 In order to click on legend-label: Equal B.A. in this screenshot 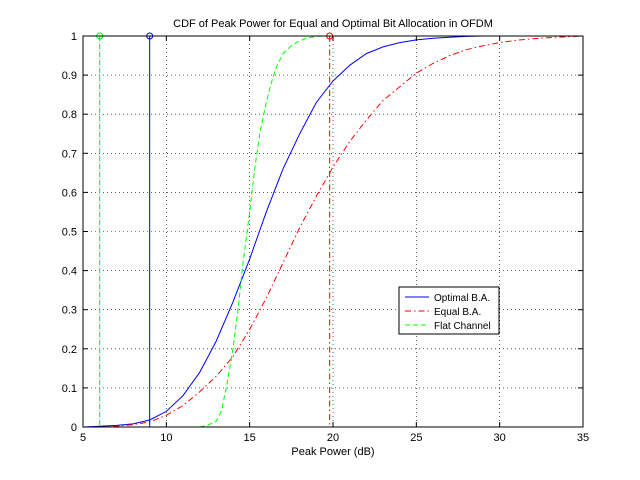, I will do `click(457, 312)`.